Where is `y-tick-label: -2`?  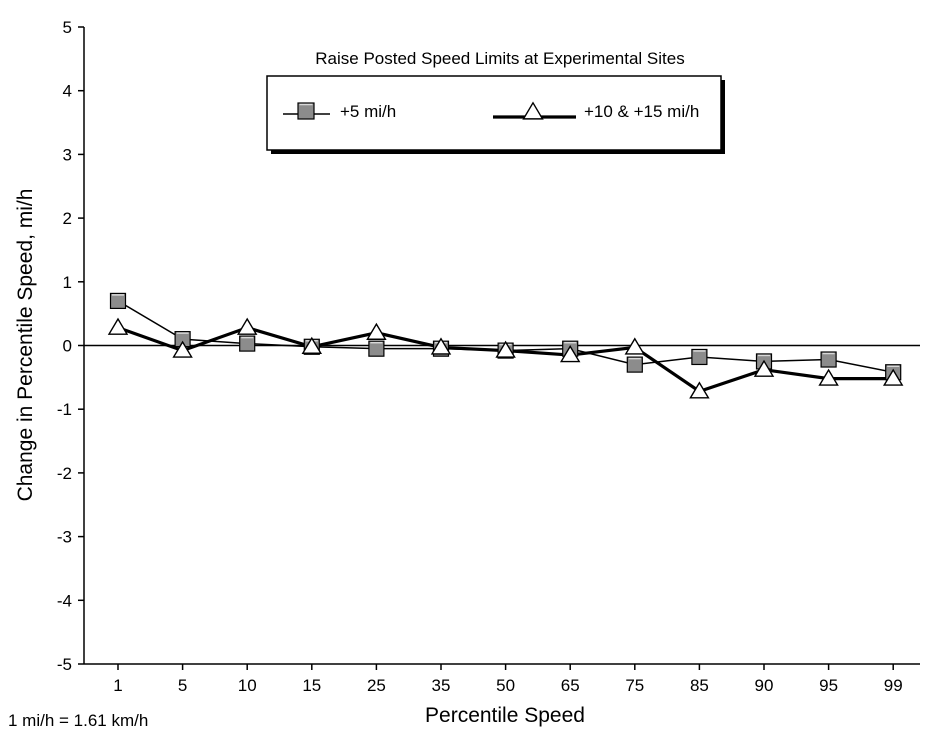
y-tick-label: -2 is located at coordinates (64, 473).